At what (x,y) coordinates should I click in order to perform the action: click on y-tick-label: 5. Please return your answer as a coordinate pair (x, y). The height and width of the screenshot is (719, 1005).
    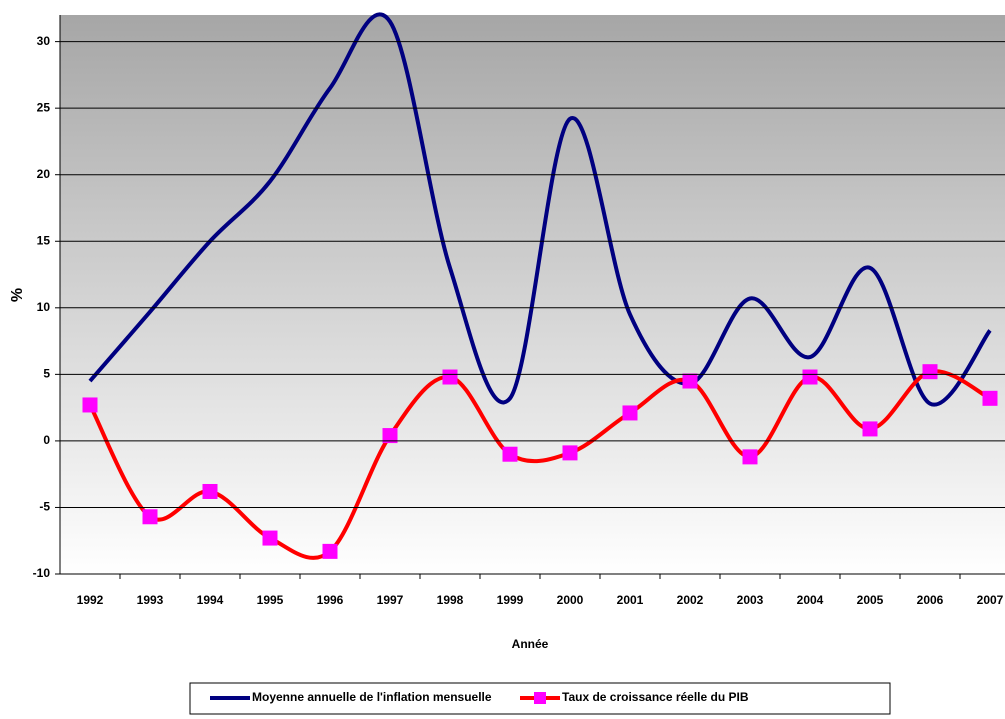
    Looking at the image, I should click on (46, 374).